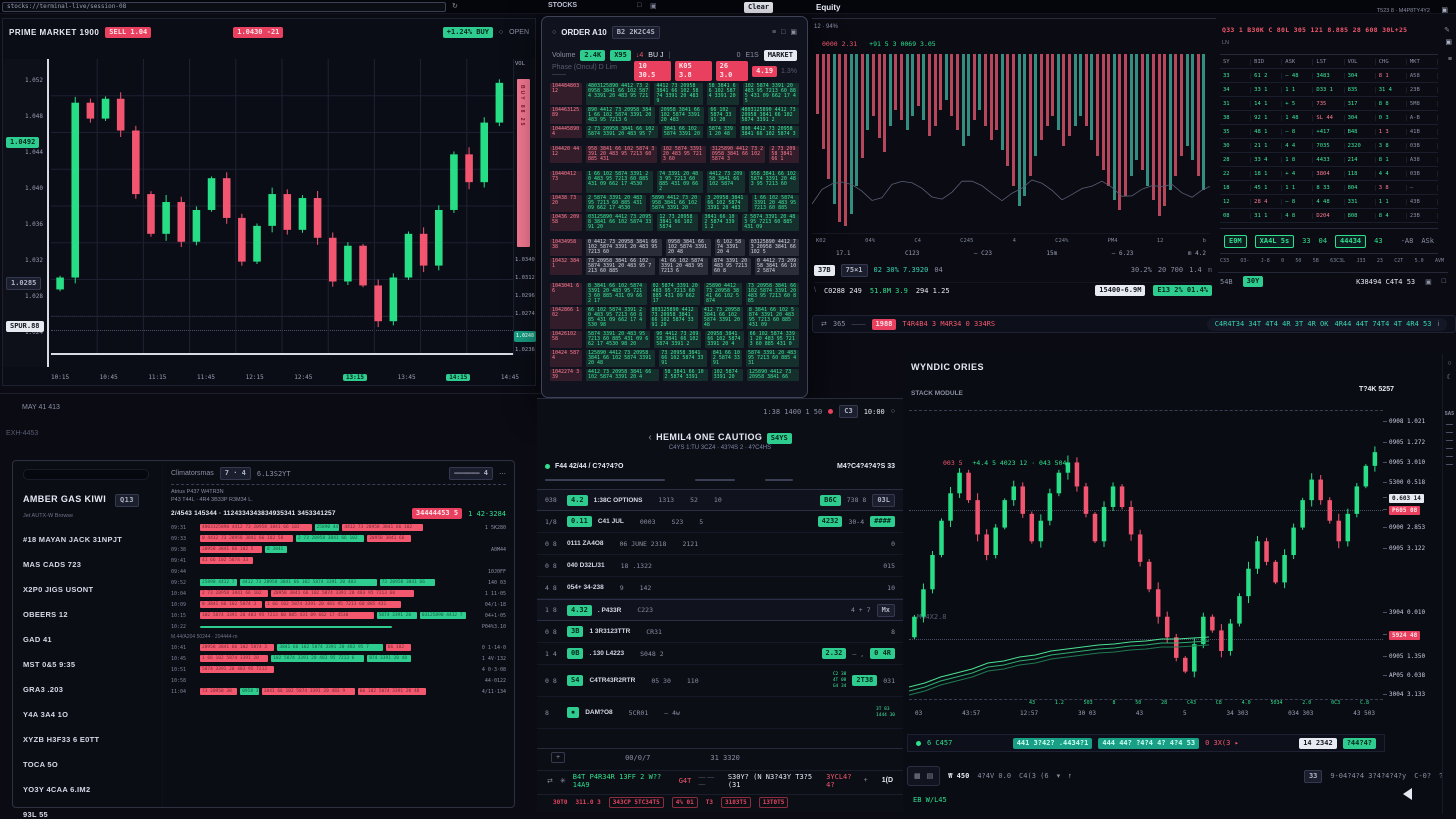  Describe the element at coordinates (1034, 776) in the screenshot. I see `field-2: C4(3 (6` at that location.